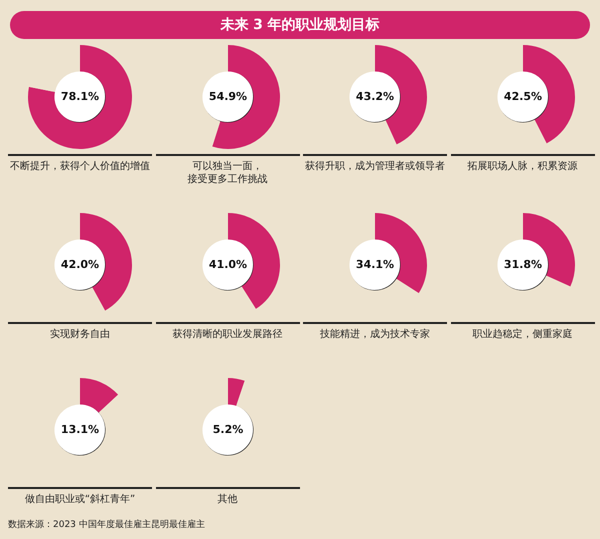 The width and height of the screenshot is (600, 539). What do you see at coordinates (80, 96) in the screenshot?
I see `data-label: 78.1%` at bounding box center [80, 96].